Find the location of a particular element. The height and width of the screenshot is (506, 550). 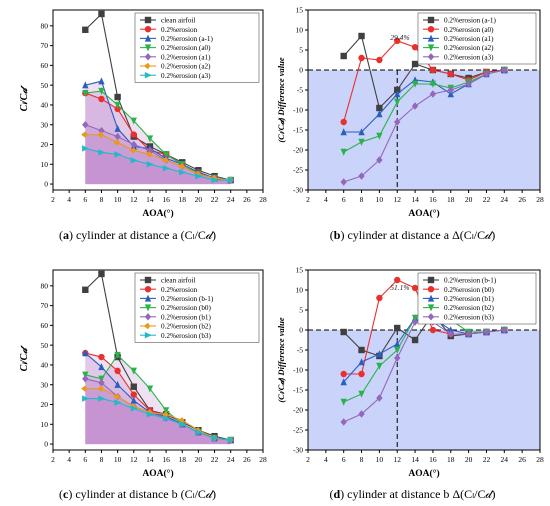

y-tick-label: -10 is located at coordinates (298, 370).